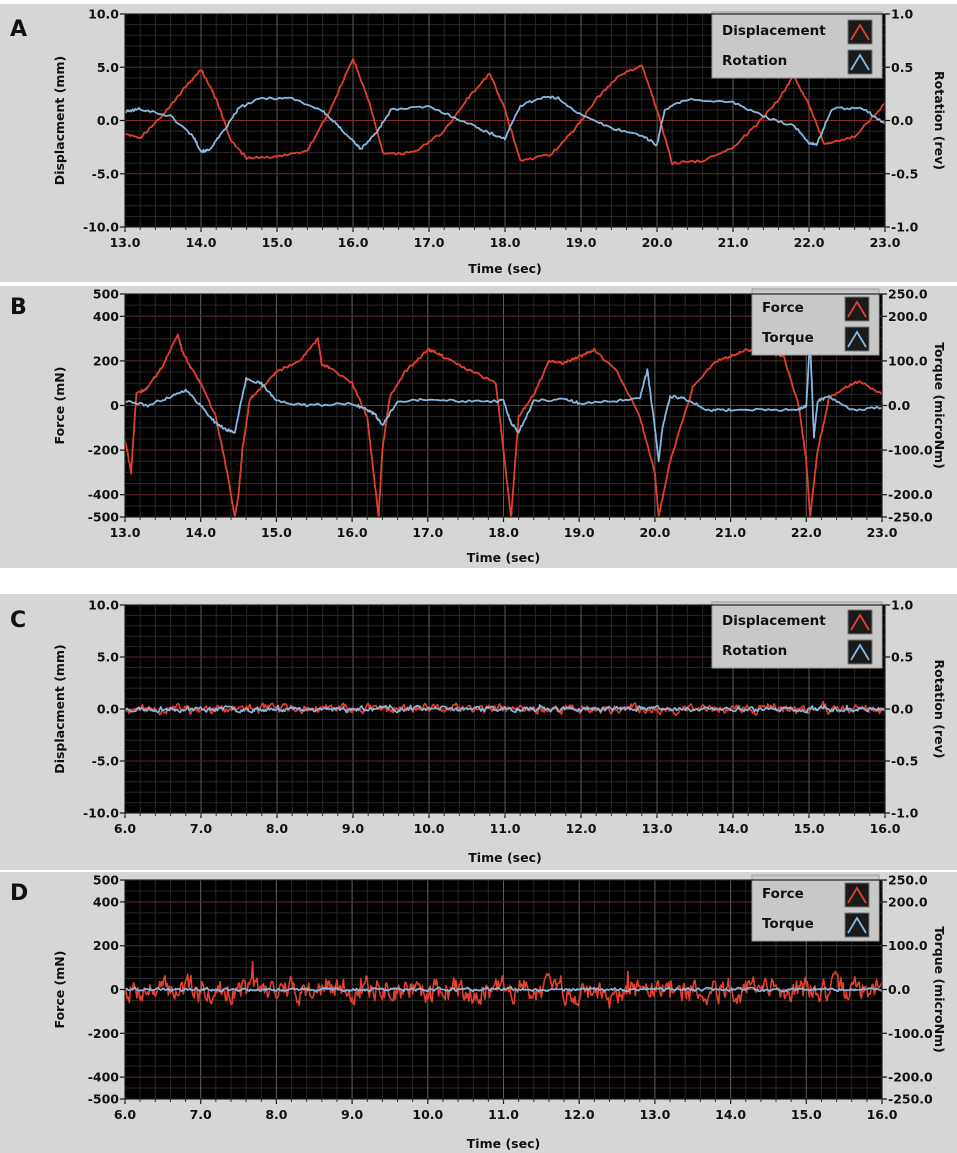 Image resolution: width=957 pixels, height=1153 pixels. I want to click on y-tick-label: 200, so click(106, 945).